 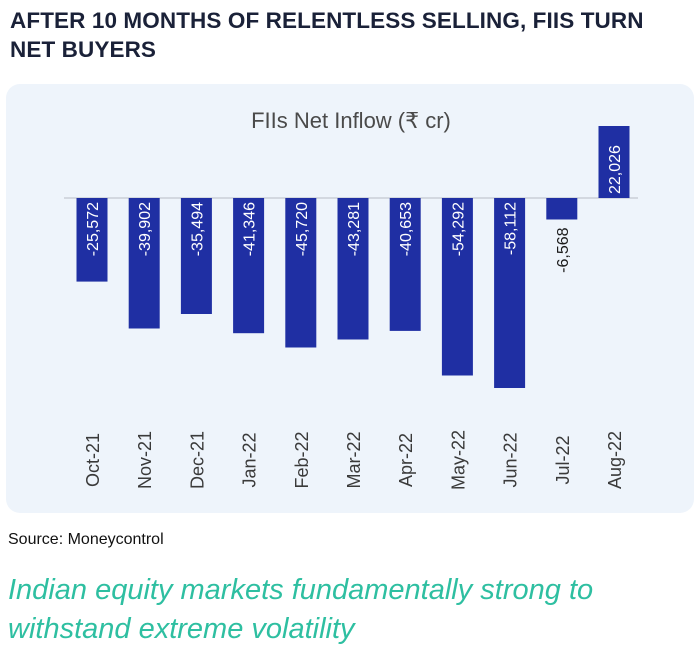 I want to click on data-label-may-22: -54,292, so click(x=458, y=229).